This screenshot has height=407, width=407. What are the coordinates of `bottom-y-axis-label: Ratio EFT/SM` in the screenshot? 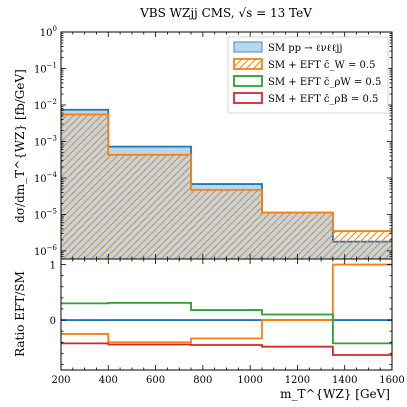 It's located at (20, 314).